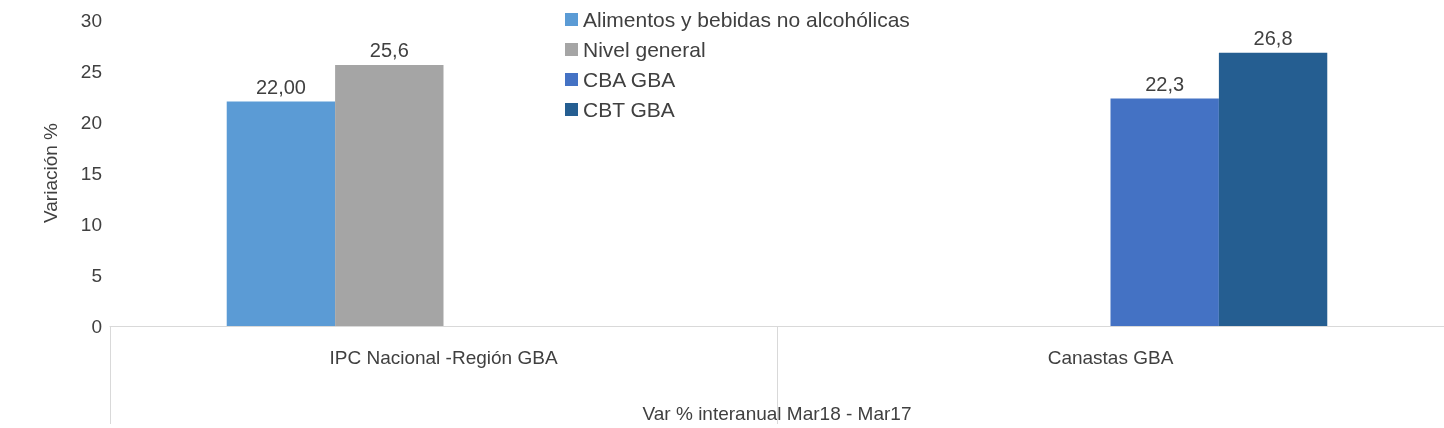 This screenshot has width=1444, height=428. What do you see at coordinates (50, 172) in the screenshot?
I see `y-axis-title: Variación %` at bounding box center [50, 172].